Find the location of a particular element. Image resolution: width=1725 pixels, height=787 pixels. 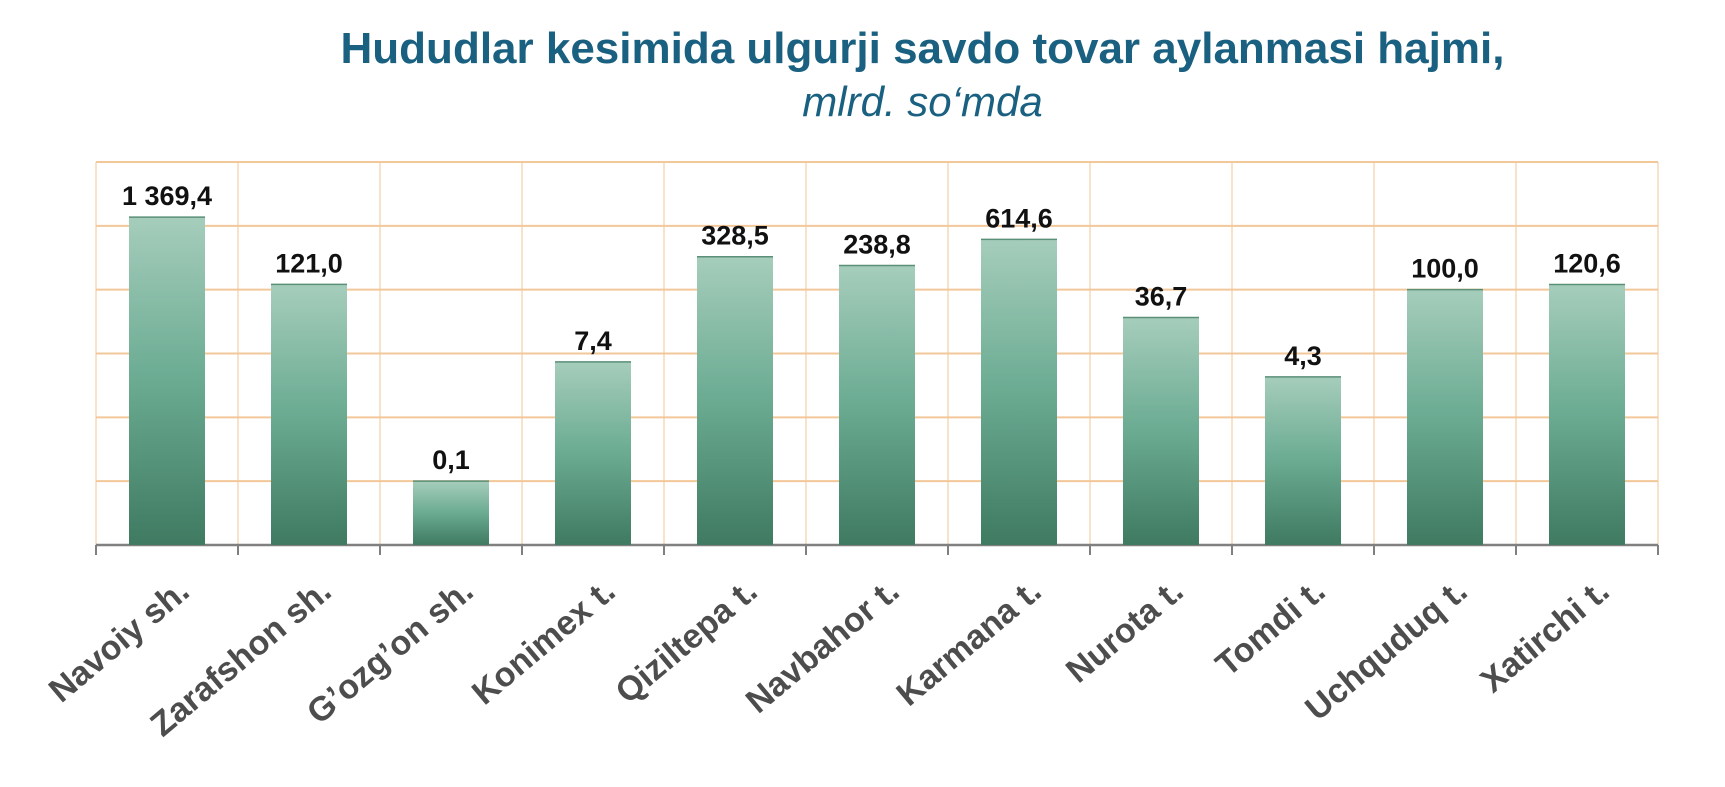

category-label: Karmana t. is located at coordinates (968, 643).